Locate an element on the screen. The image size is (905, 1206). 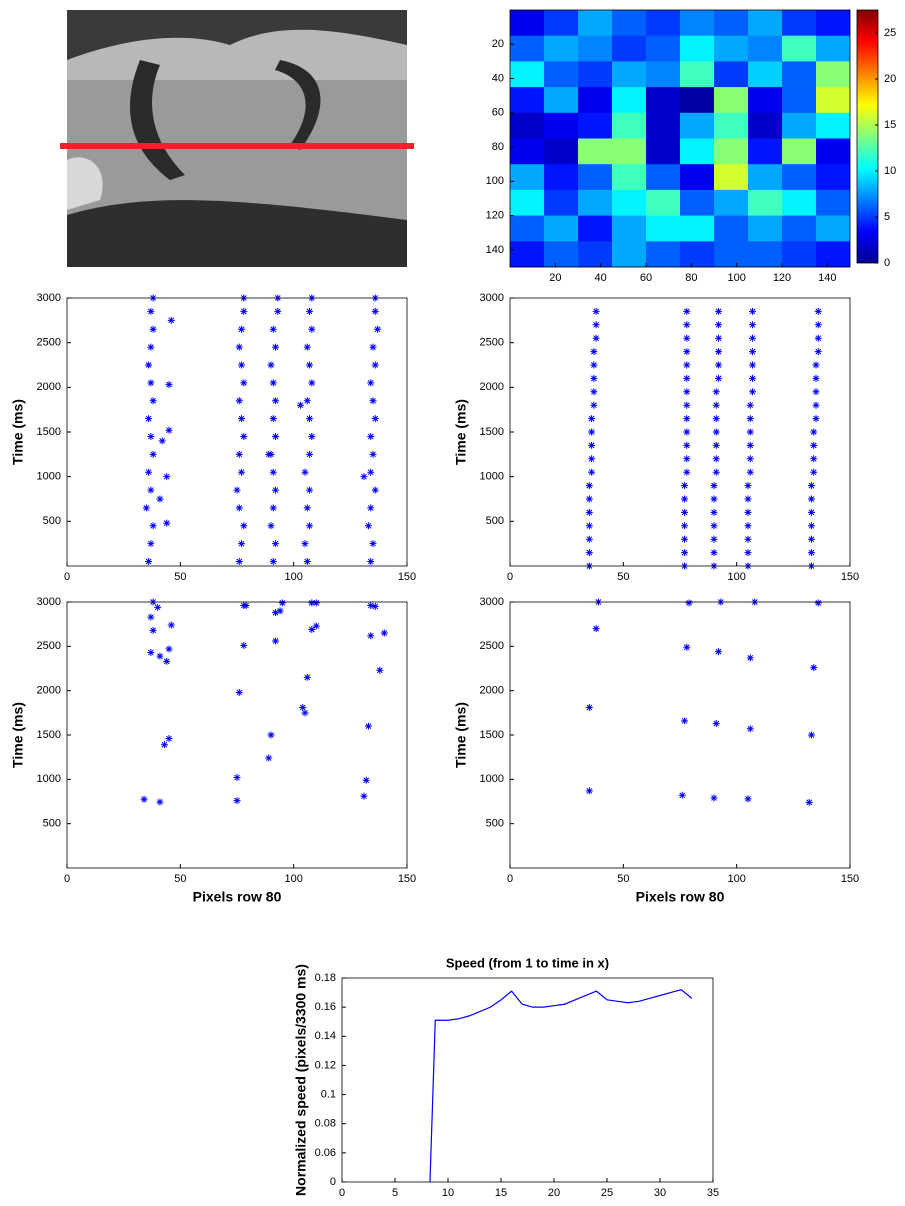
y-tick-label: 1500 is located at coordinates (492, 735).